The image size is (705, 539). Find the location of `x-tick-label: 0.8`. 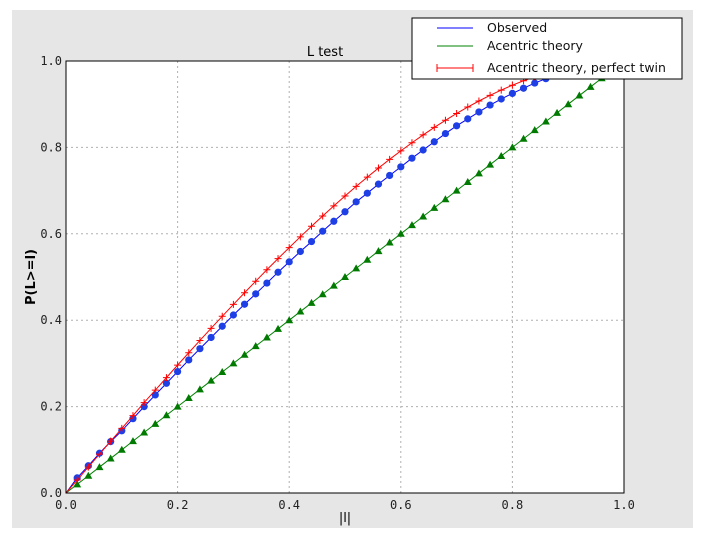

x-tick-label: 0.8 is located at coordinates (513, 505).